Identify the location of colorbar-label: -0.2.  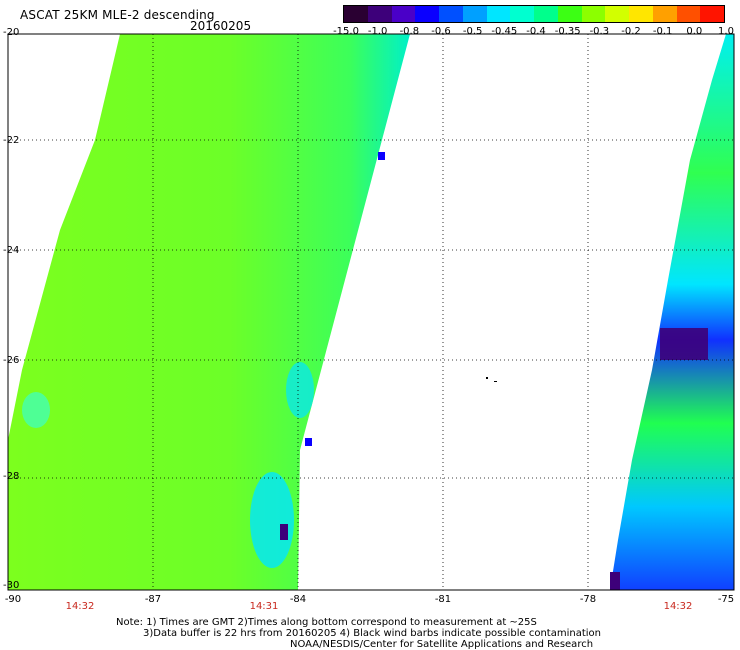
(631, 31).